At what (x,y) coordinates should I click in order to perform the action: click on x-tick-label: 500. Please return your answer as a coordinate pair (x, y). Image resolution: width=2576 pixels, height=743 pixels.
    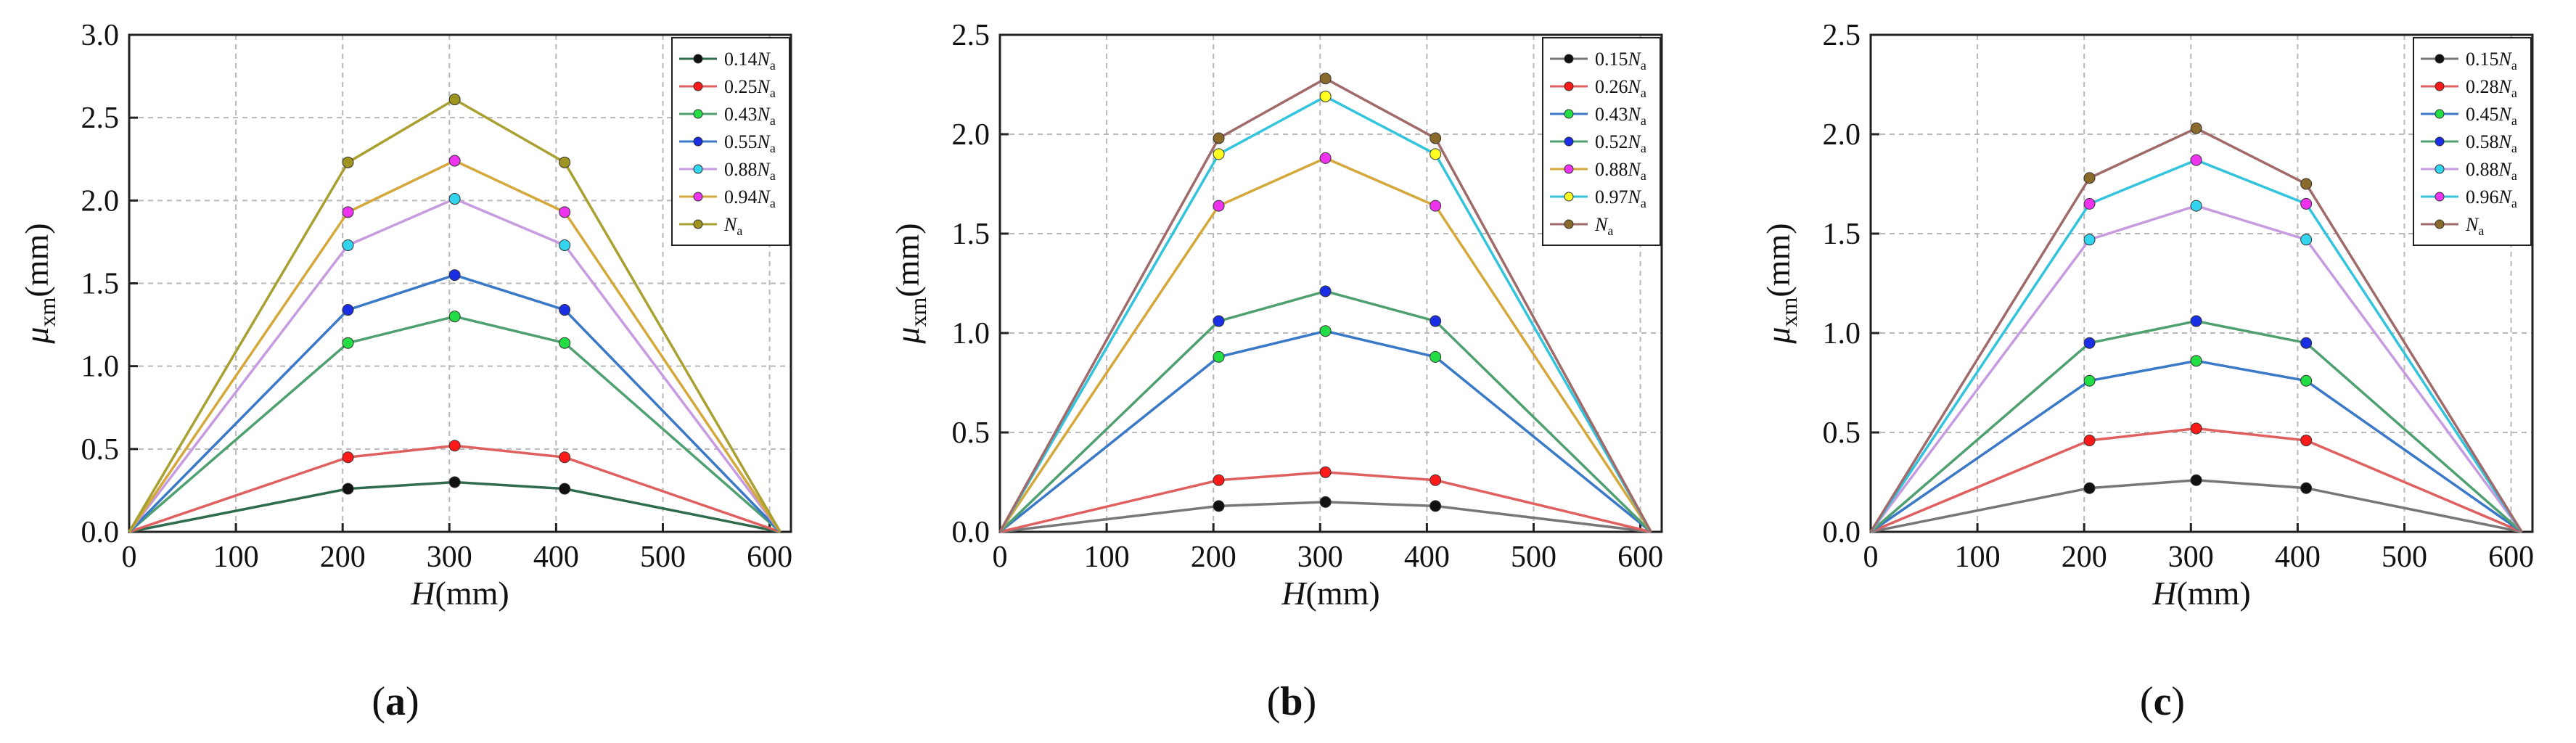
    Looking at the image, I should click on (663, 557).